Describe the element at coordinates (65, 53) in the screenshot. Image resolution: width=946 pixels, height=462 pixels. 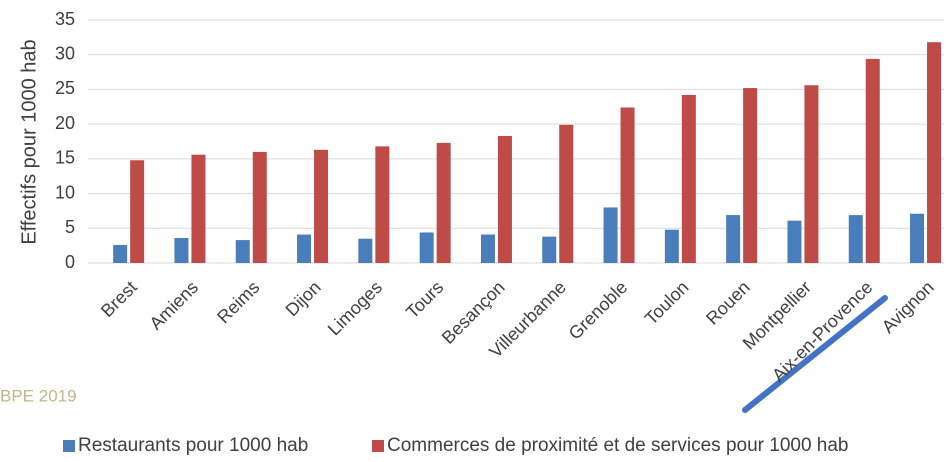
I see `y-tick-label: 30` at that location.